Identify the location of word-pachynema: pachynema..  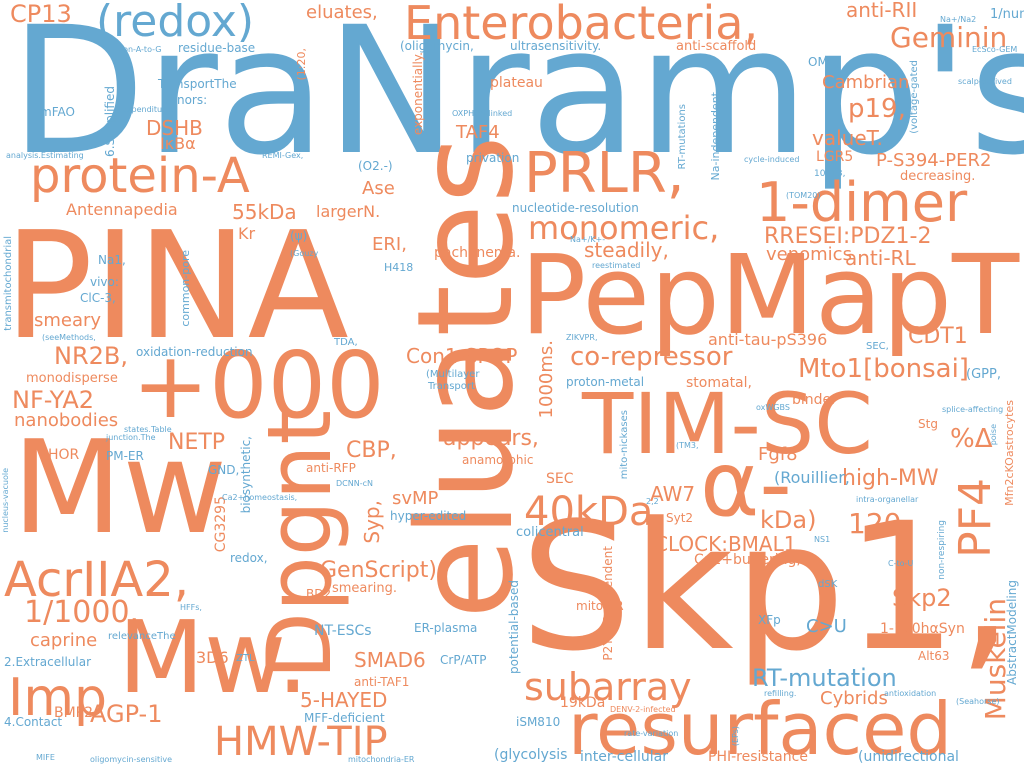
(477, 253).